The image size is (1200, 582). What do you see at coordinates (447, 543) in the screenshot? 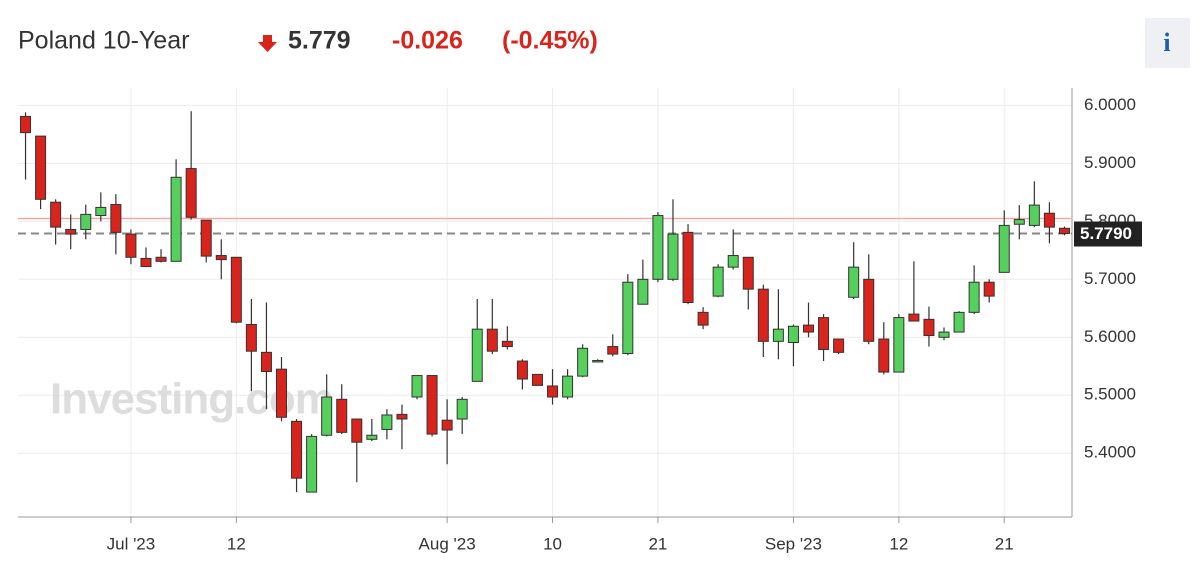
I see `x-tick-label: Aug '23` at bounding box center [447, 543].